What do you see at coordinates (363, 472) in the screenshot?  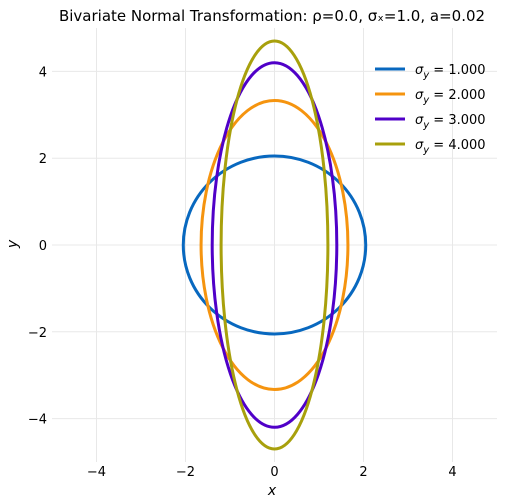 I see `x-tick-label: 2` at bounding box center [363, 472].